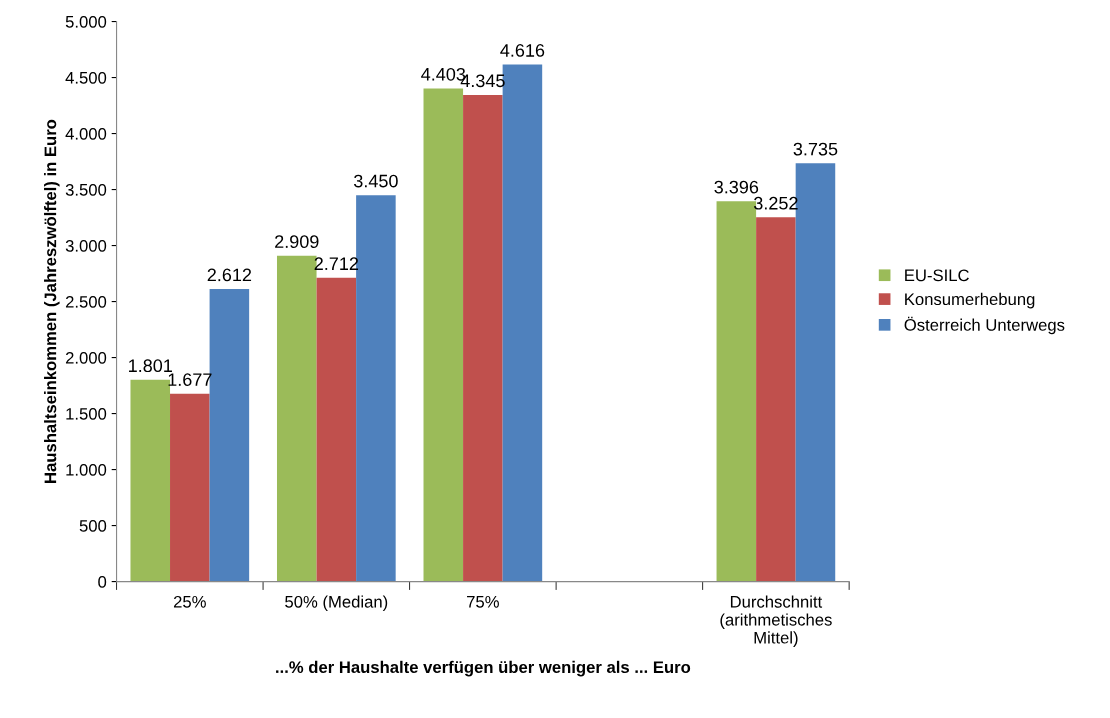 This screenshot has height=718, width=1110. I want to click on data-label: 3.396, so click(736, 187).